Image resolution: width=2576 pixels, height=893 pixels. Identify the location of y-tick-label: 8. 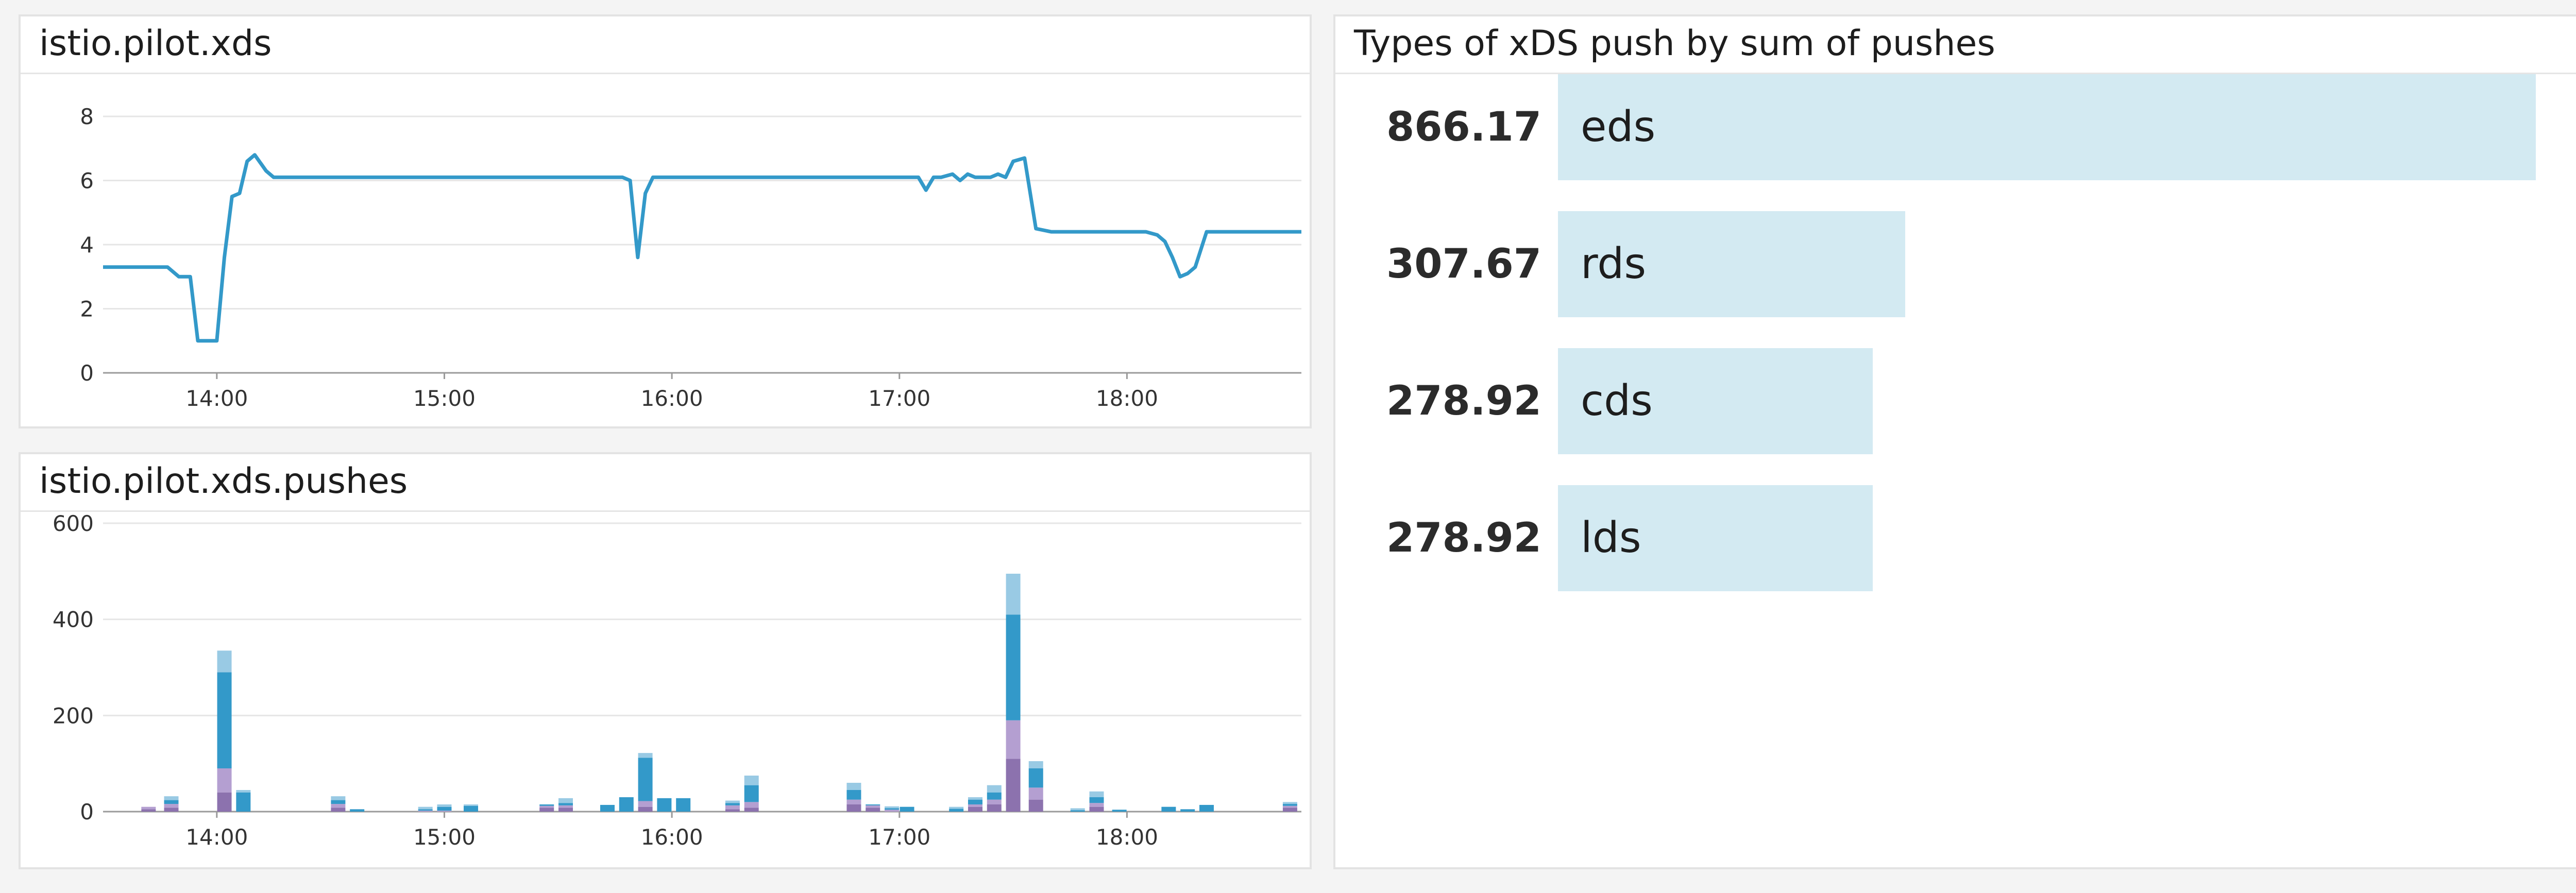
(87, 117).